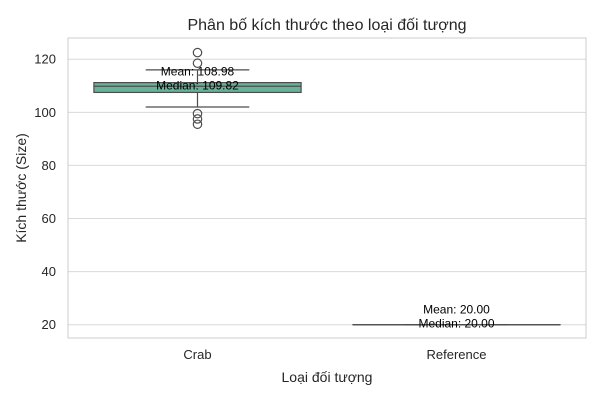  What do you see at coordinates (49, 324) in the screenshot?
I see `y-tick-label: 20` at bounding box center [49, 324].